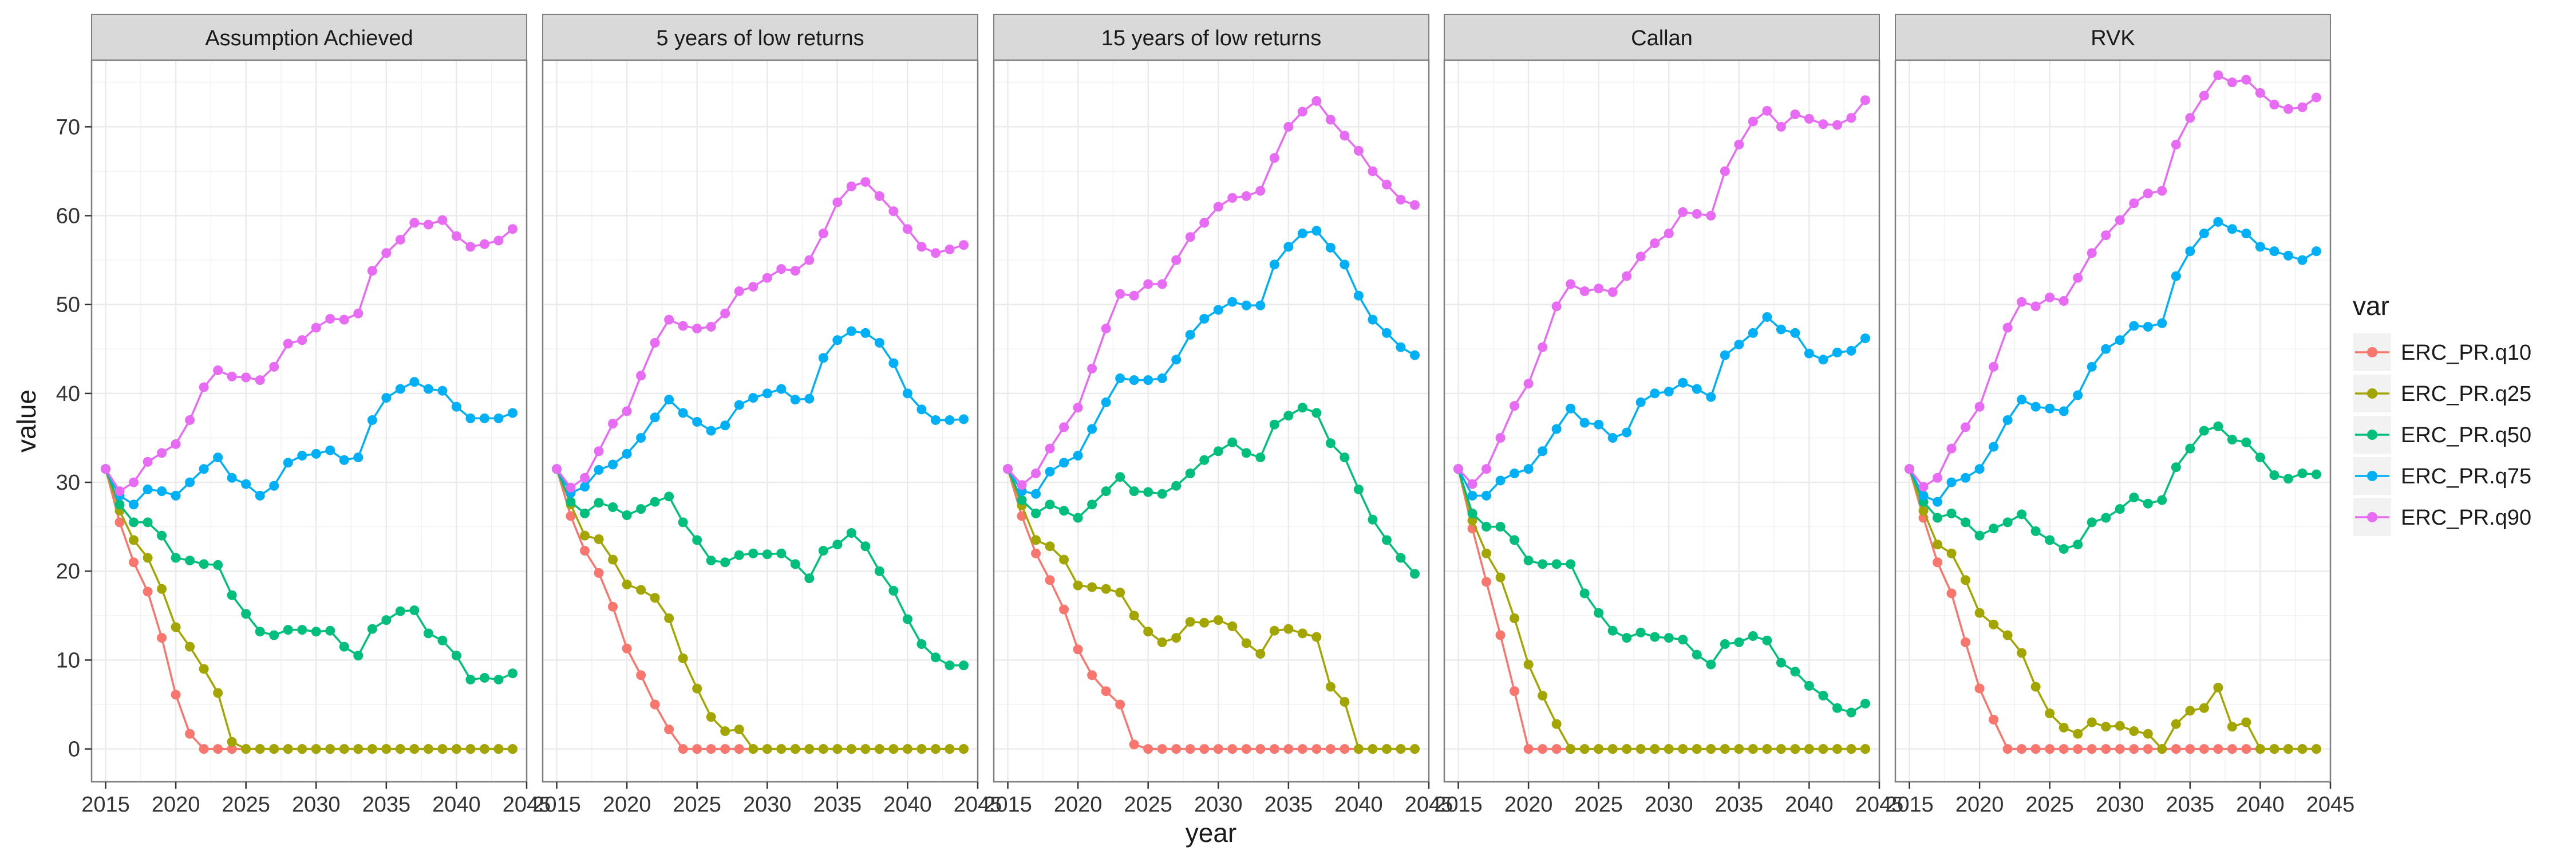  Describe the element at coordinates (2372, 435) in the screenshot. I see `legend-key-point` at that location.